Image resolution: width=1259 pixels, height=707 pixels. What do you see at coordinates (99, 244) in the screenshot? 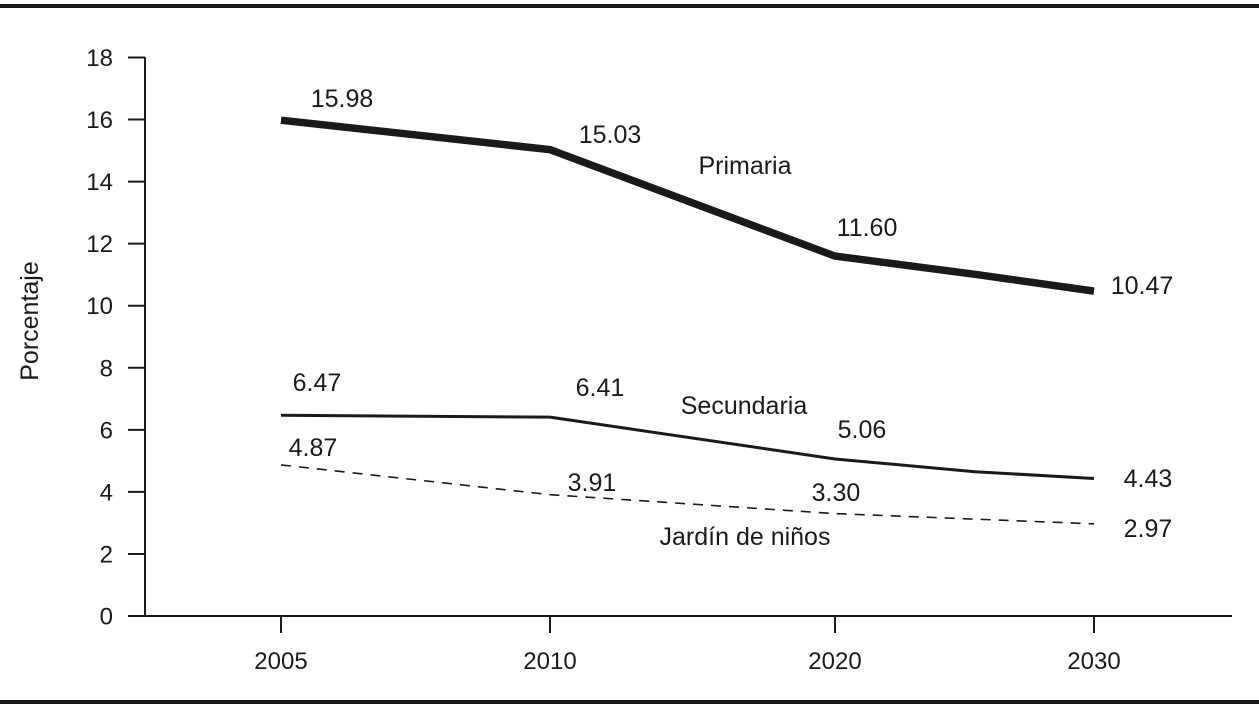
I see `y-tick-label: 12` at bounding box center [99, 244].